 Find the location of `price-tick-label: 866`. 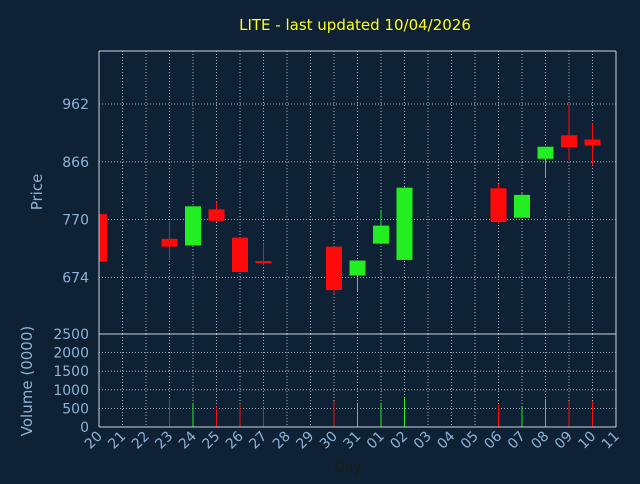

price-tick-label: 866 is located at coordinates (75, 163).